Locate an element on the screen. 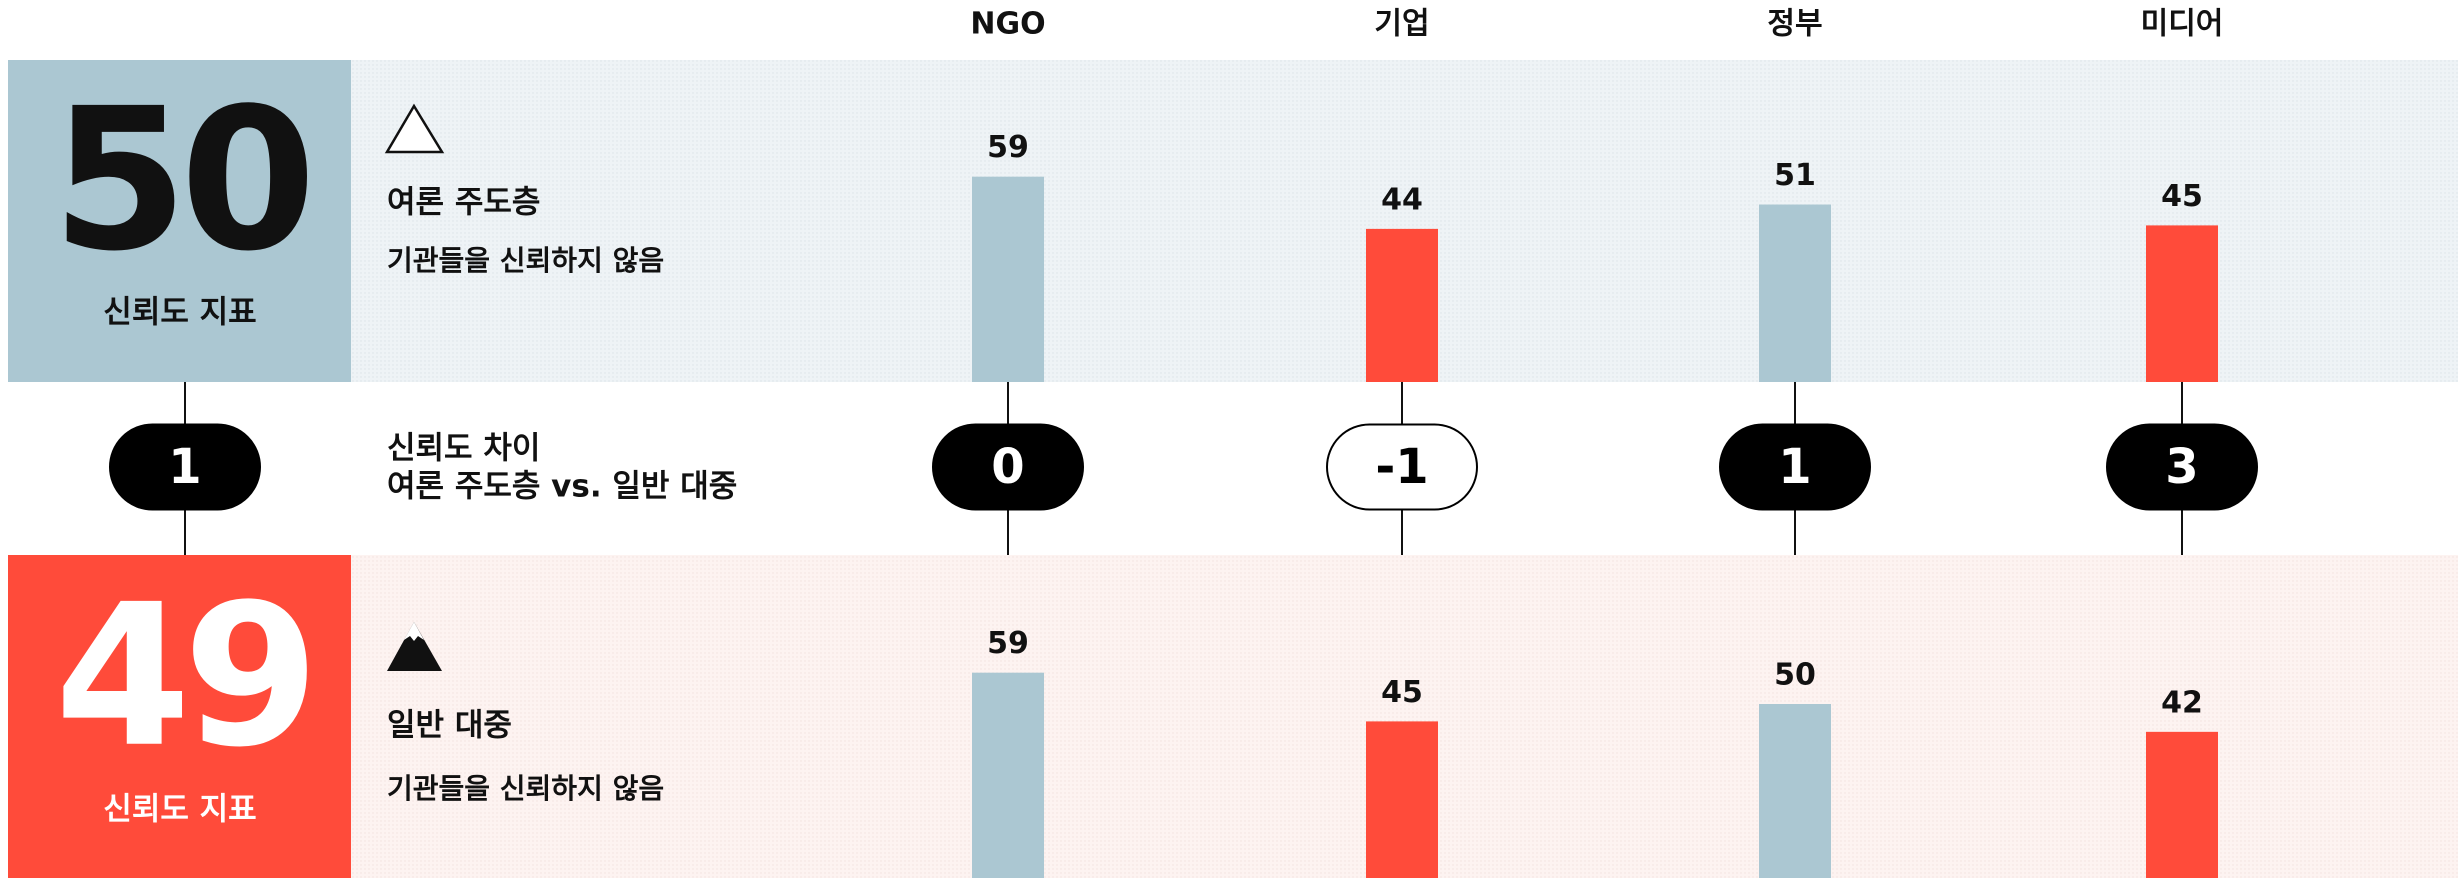  gap-value: 0 is located at coordinates (1007, 467).